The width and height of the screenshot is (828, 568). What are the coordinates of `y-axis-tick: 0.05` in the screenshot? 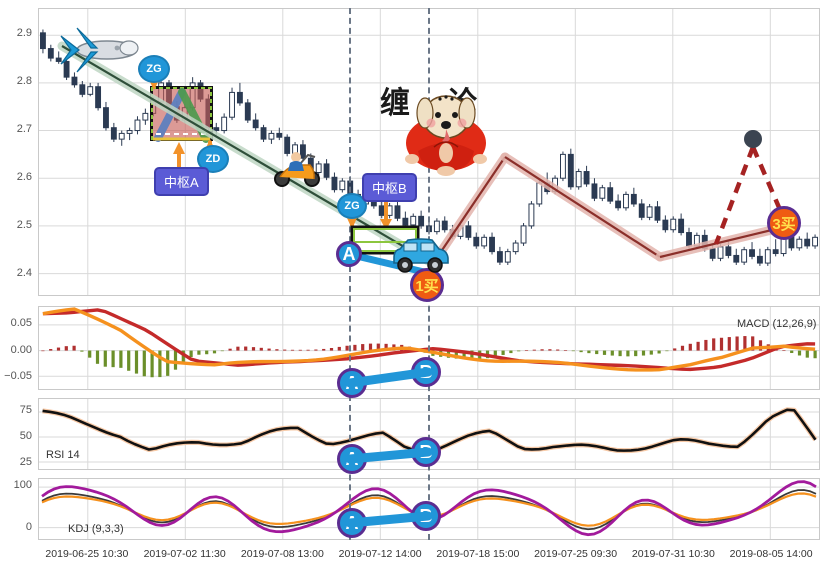 It's located at (21, 323).